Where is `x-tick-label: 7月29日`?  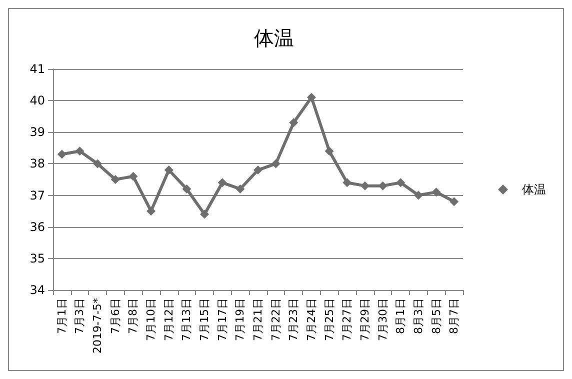
x-tick-label: 7月29日 is located at coordinates (365, 319).